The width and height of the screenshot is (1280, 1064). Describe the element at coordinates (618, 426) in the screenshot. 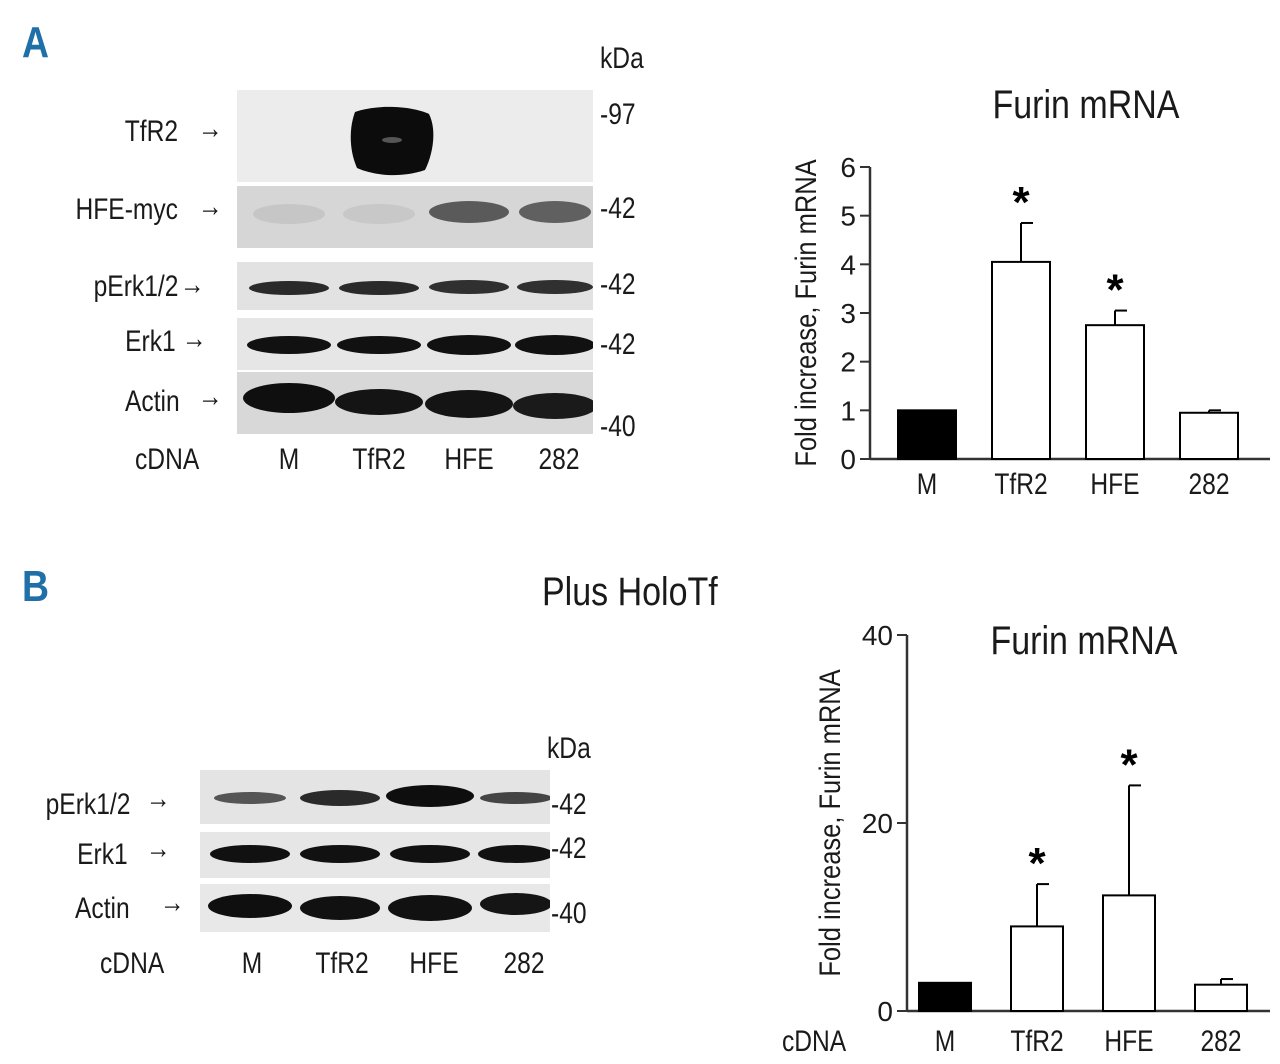

I see `panel-a-marker-40-actin: -40` at that location.